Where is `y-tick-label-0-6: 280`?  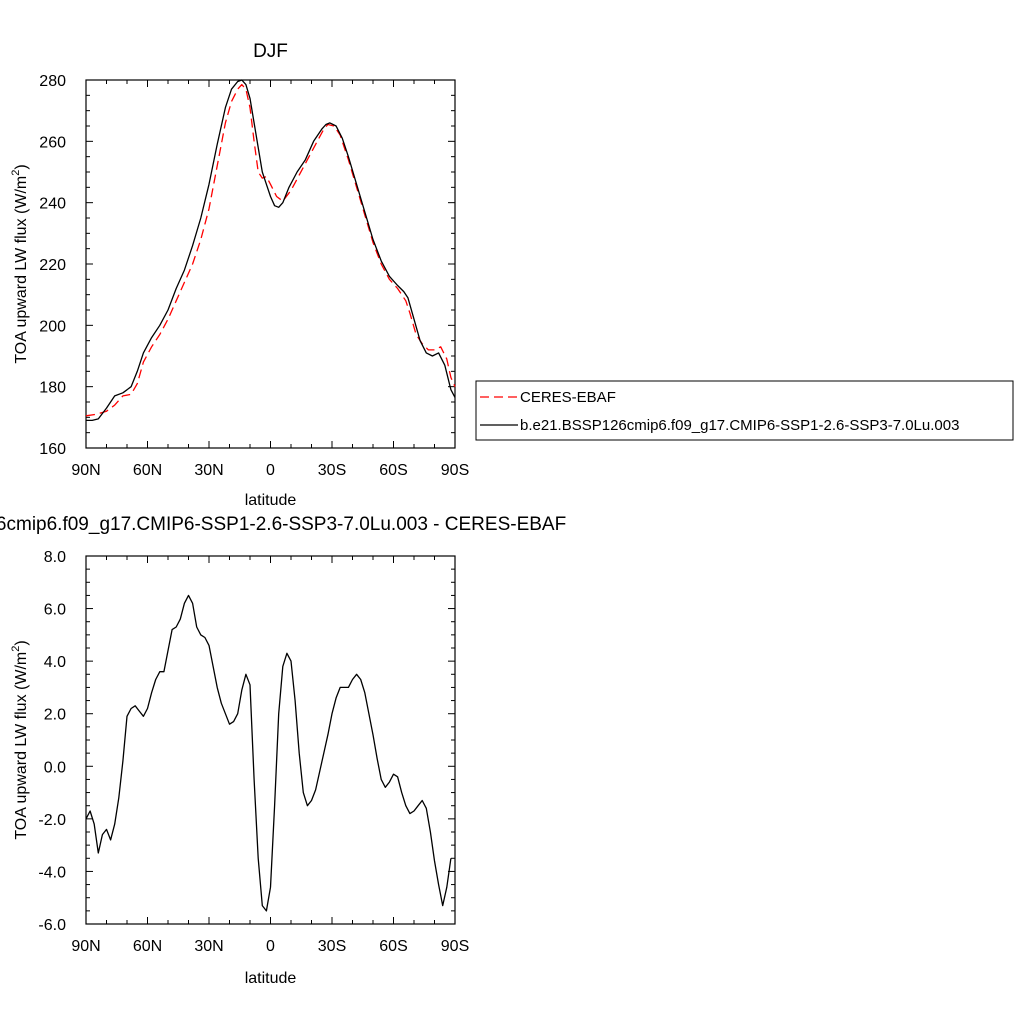 y-tick-label-0-6: 280 is located at coordinates (52, 81).